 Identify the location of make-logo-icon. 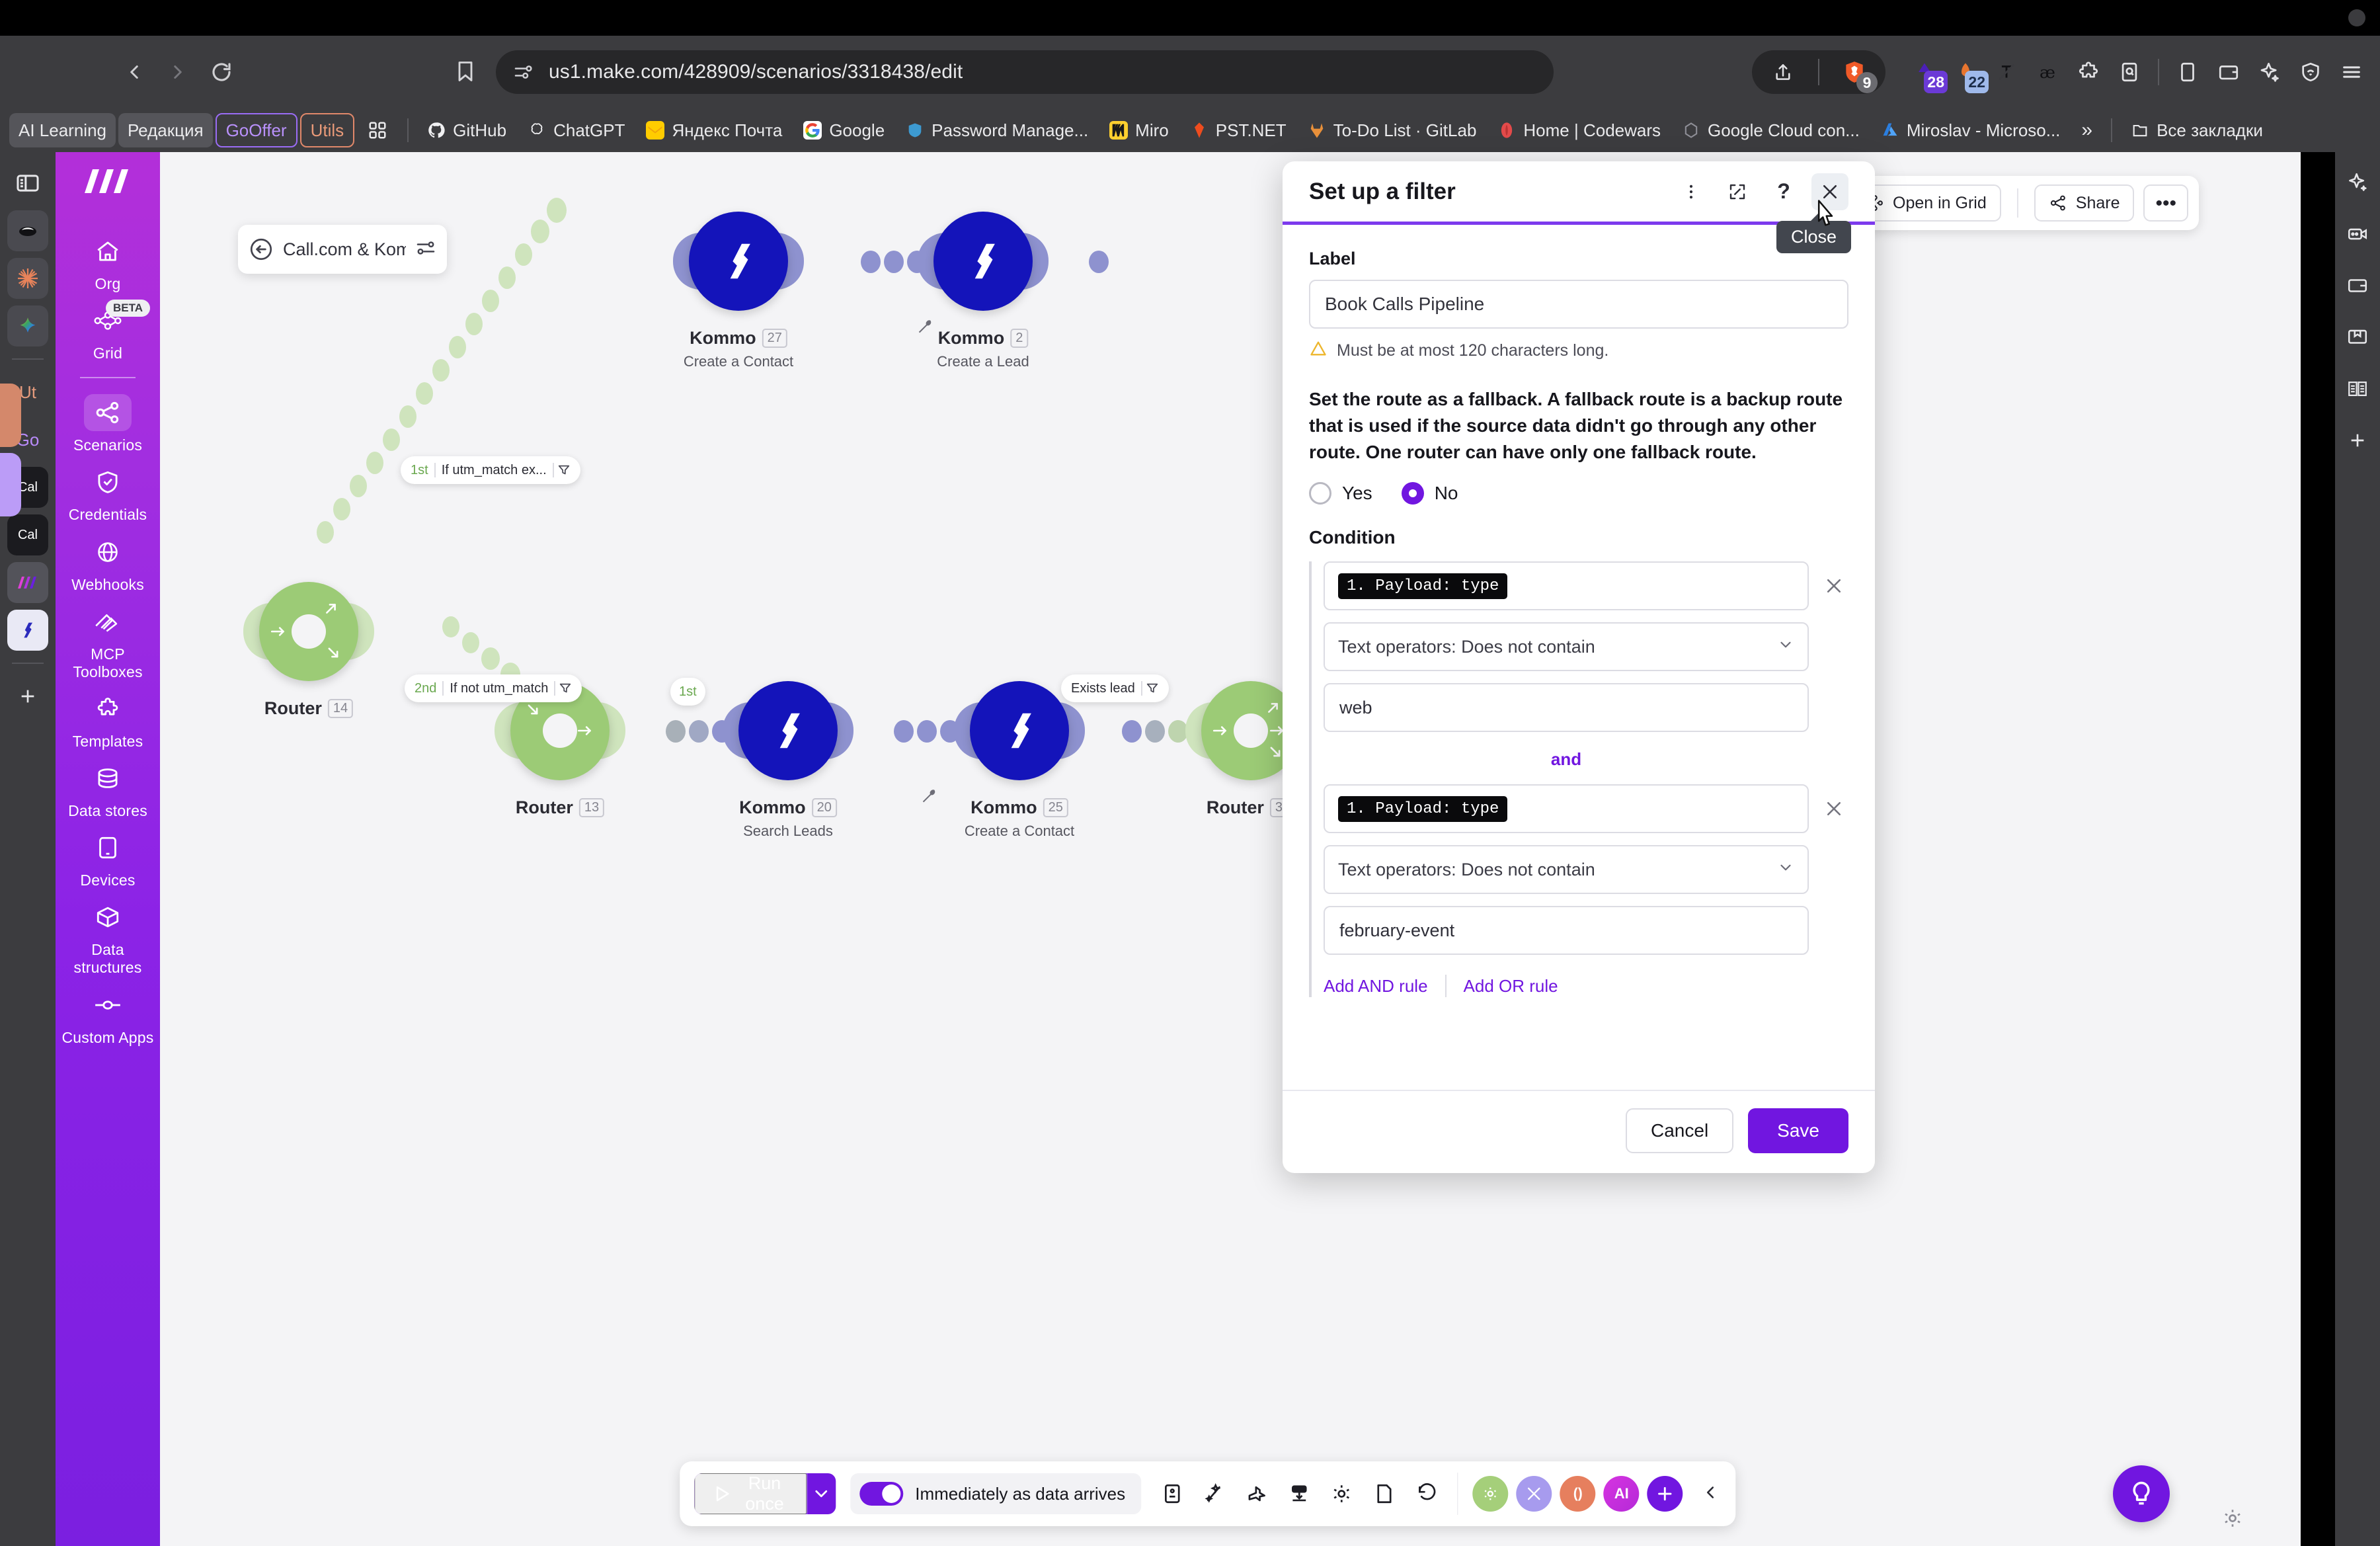
(107, 181).